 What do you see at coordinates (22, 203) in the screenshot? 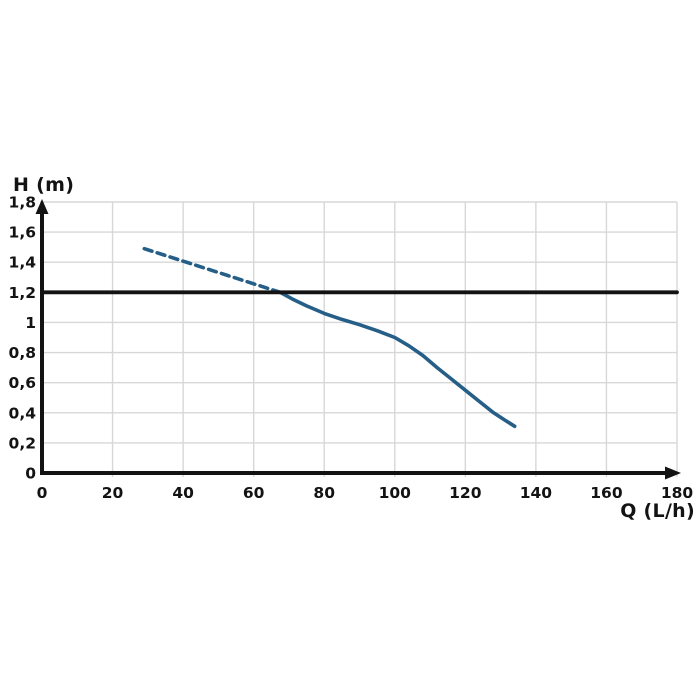
I see `y-tick-label: 1,8` at bounding box center [22, 203].